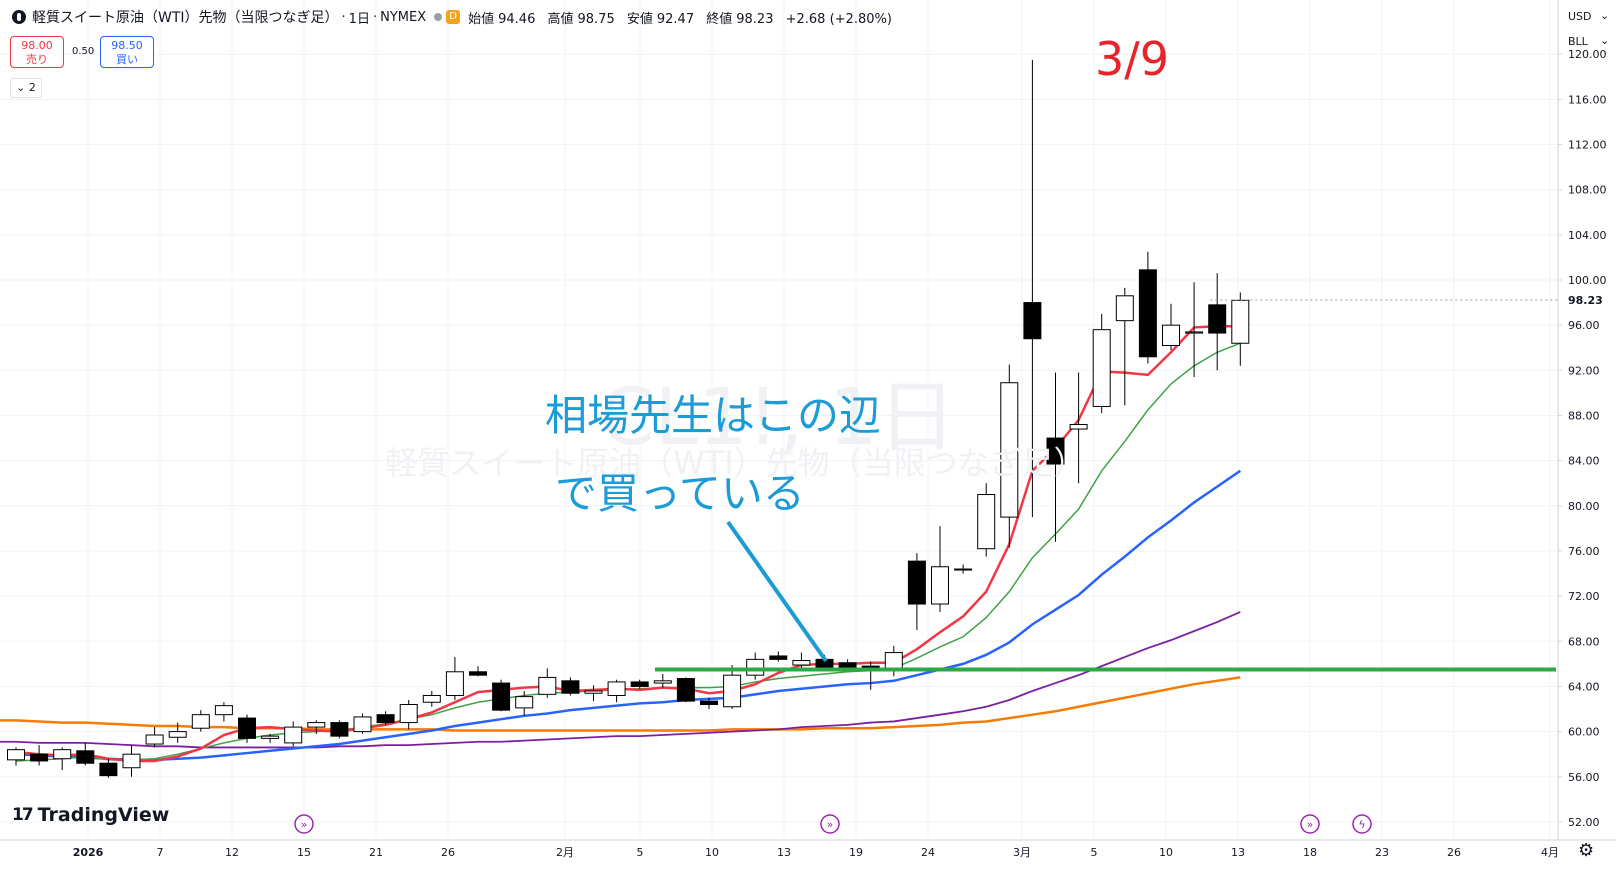 The height and width of the screenshot is (872, 1616). Describe the element at coordinates (1584, 551) in the screenshot. I see `y-tick-label: 76.00` at that location.